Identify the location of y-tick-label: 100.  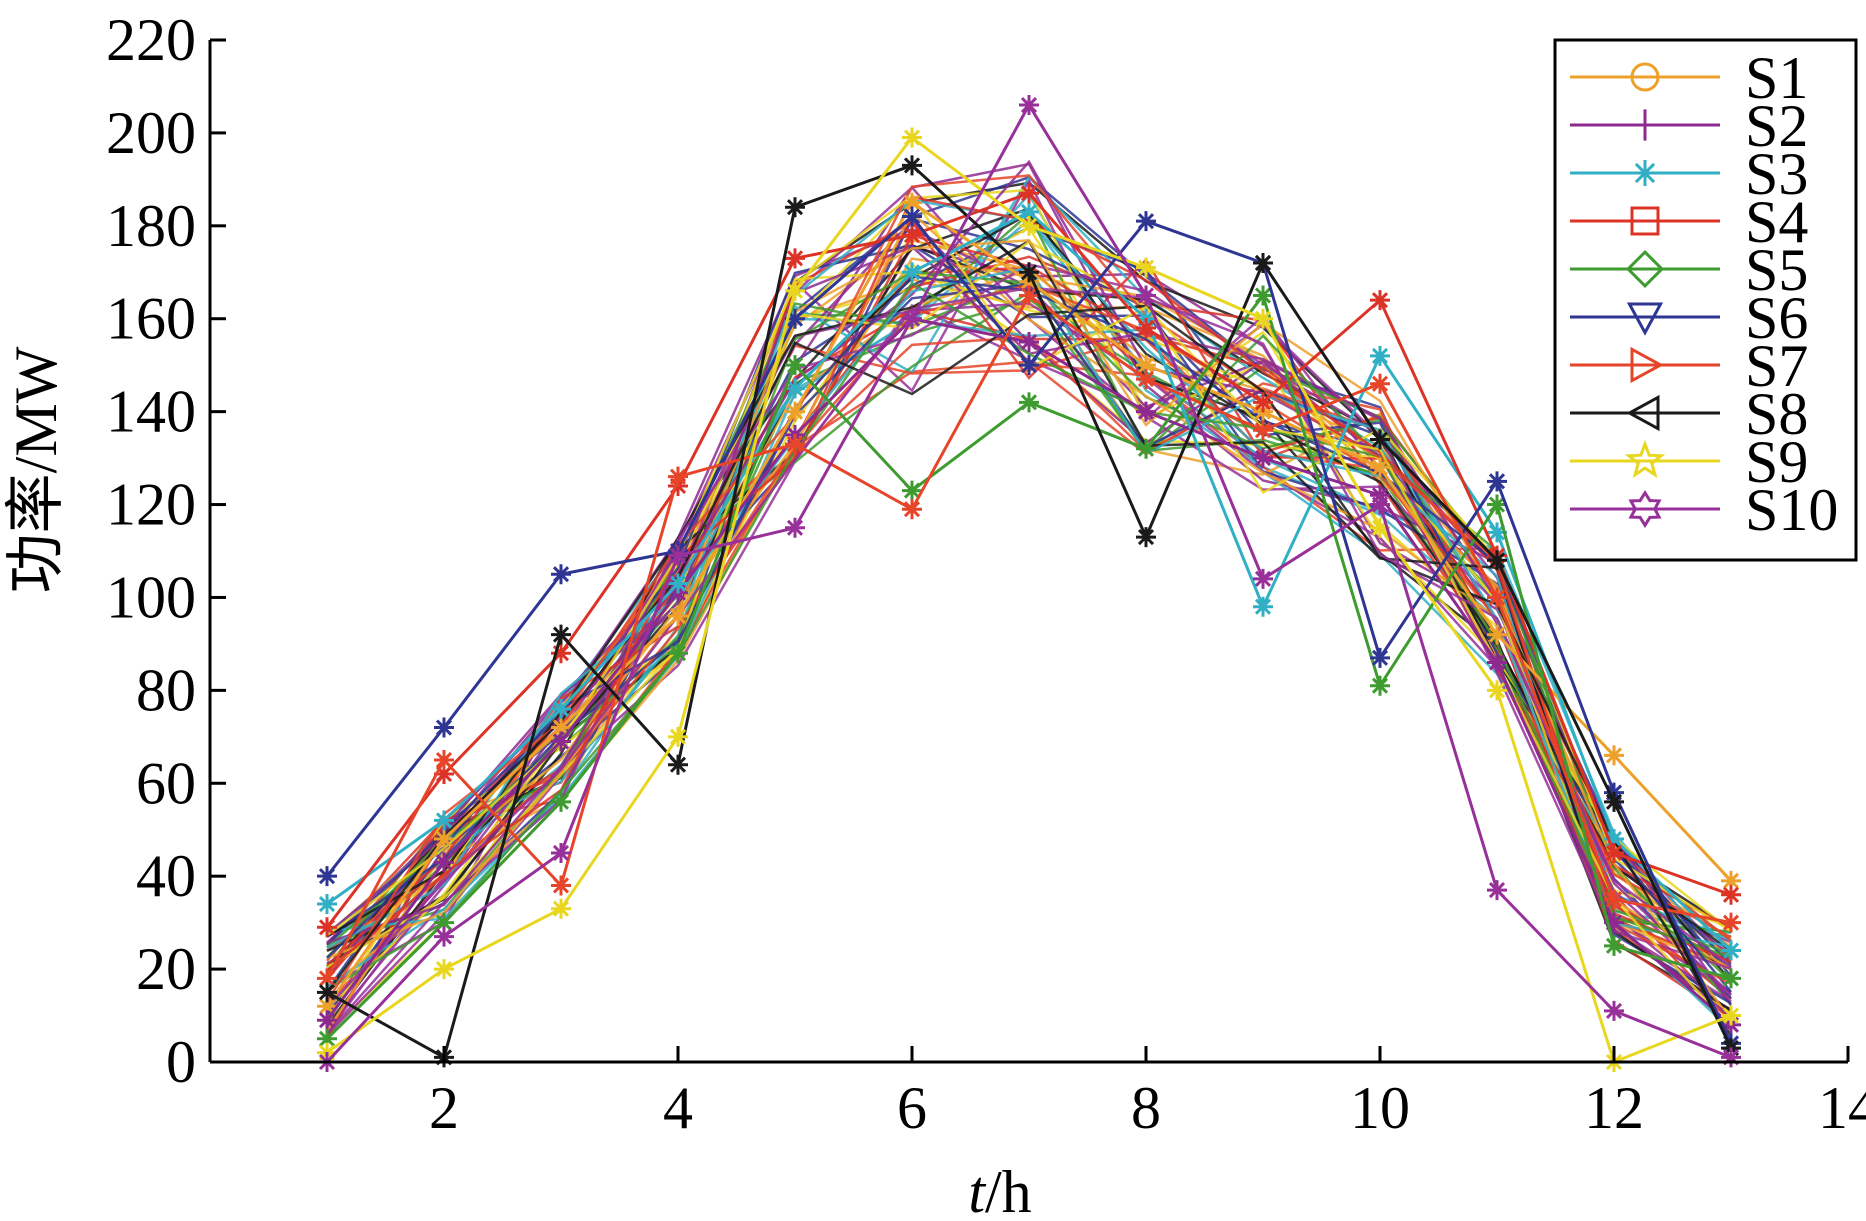
(151, 597).